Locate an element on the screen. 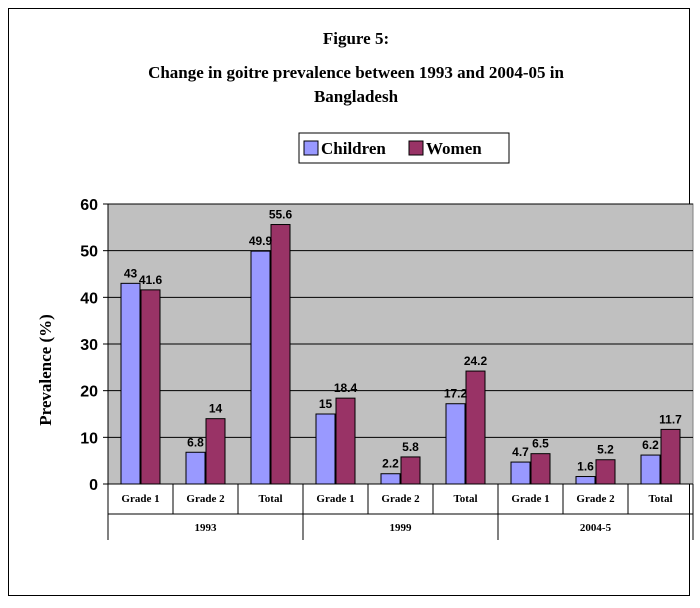  data-label-women: 24.2 is located at coordinates (476, 361).